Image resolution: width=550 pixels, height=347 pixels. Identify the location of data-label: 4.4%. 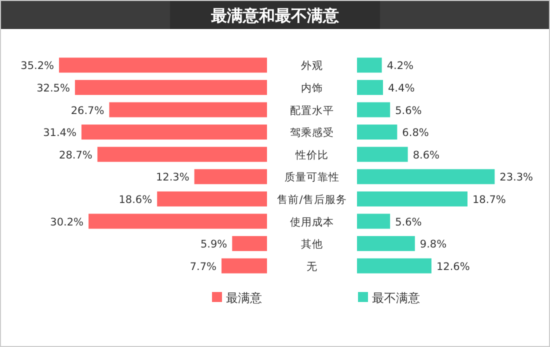
(401, 88).